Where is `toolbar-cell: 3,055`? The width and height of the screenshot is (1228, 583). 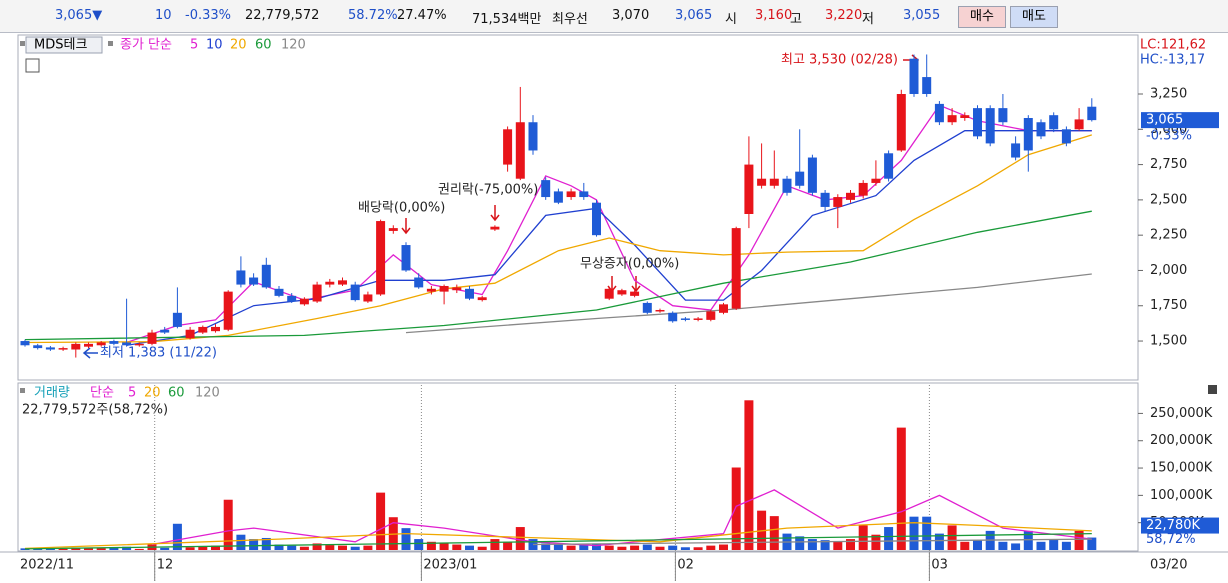 toolbar-cell: 3,055 is located at coordinates (922, 15).